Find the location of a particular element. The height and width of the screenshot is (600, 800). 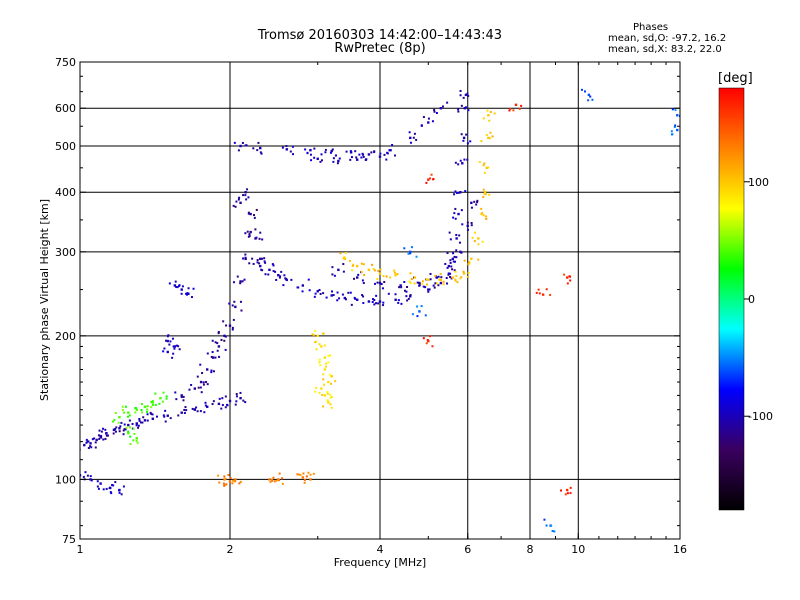

phases-x-stats: mean, sd,X: 83.2, 22.0 is located at coordinates (665, 49).